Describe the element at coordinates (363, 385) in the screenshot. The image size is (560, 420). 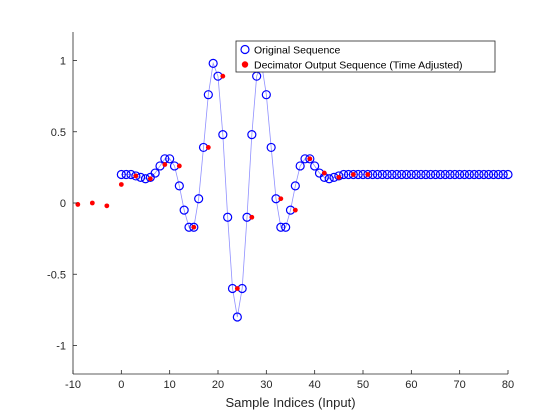
I see `x-tick-label: 50` at that location.